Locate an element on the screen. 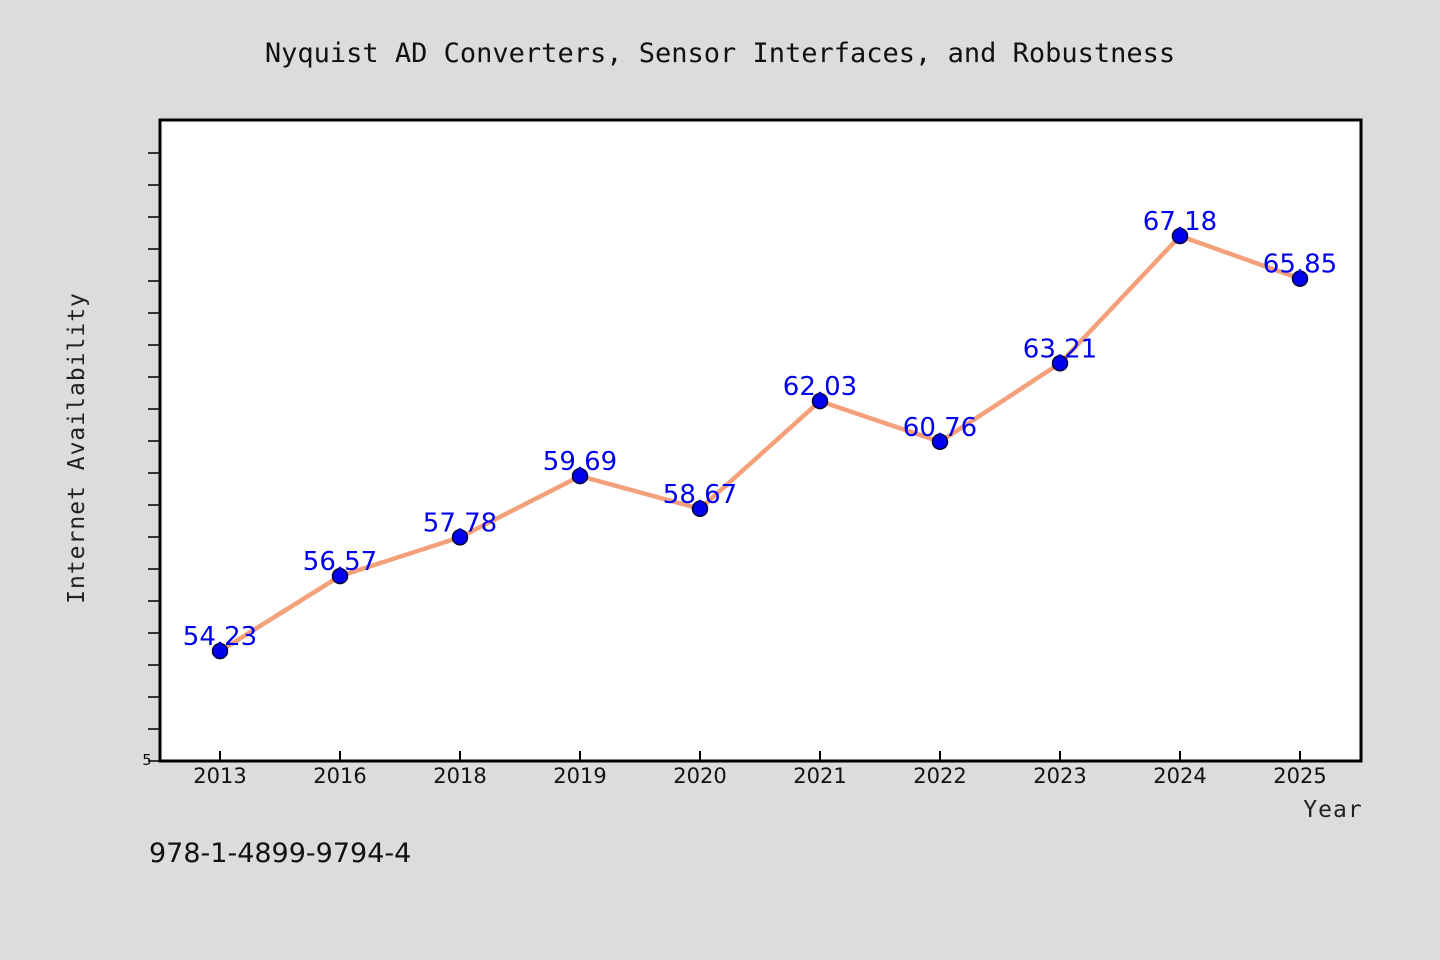  data-label: 67.18 is located at coordinates (1180, 222).